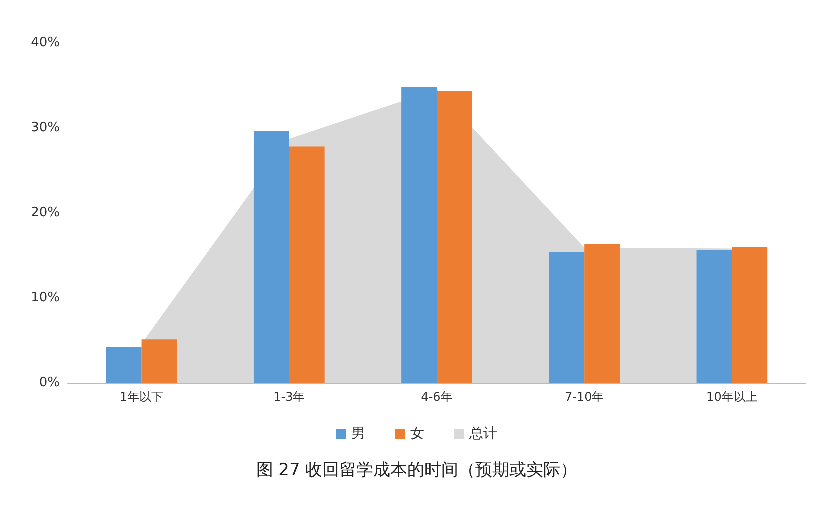  I want to click on x-tick-label: 10年以上, so click(732, 397).